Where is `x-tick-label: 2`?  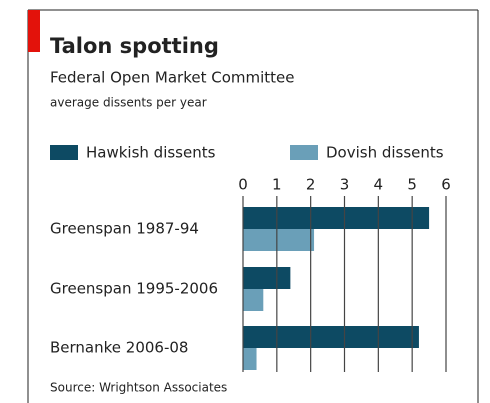 x-tick-label: 2 is located at coordinates (311, 185).